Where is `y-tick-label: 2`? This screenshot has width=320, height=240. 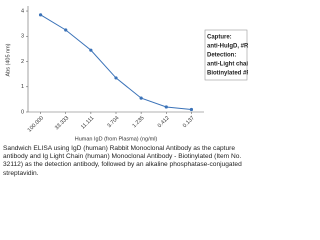 y-tick-label: 2 is located at coordinates (22, 62).